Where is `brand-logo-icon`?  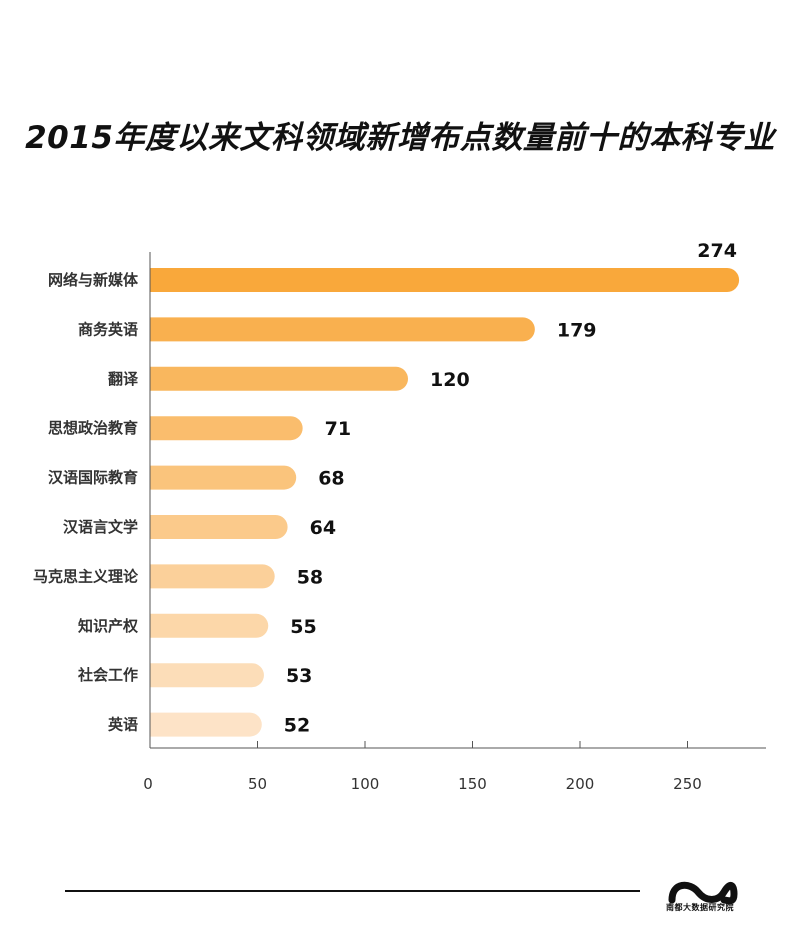
brand-logo-icon is located at coordinates (703, 893).